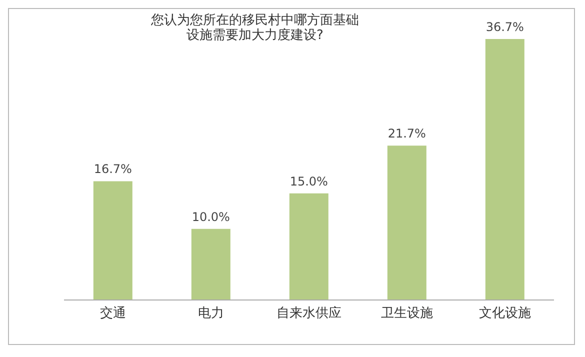 Image resolution: width=585 pixels, height=357 pixels. I want to click on x-tick-label: 交通, so click(113, 313).